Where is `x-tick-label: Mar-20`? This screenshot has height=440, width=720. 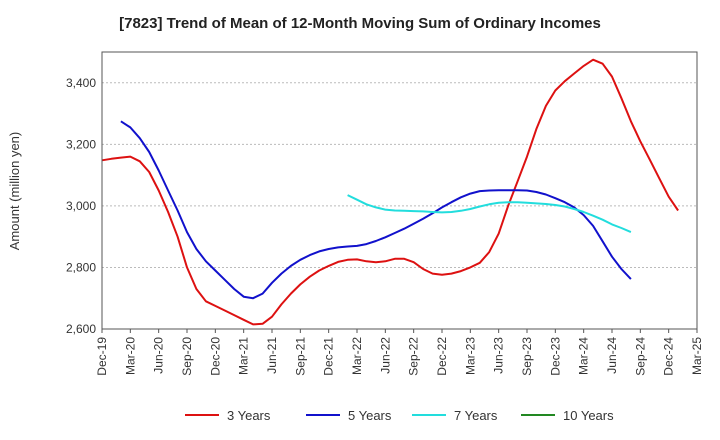
x-tick-label: Mar-20 is located at coordinates (130, 356).